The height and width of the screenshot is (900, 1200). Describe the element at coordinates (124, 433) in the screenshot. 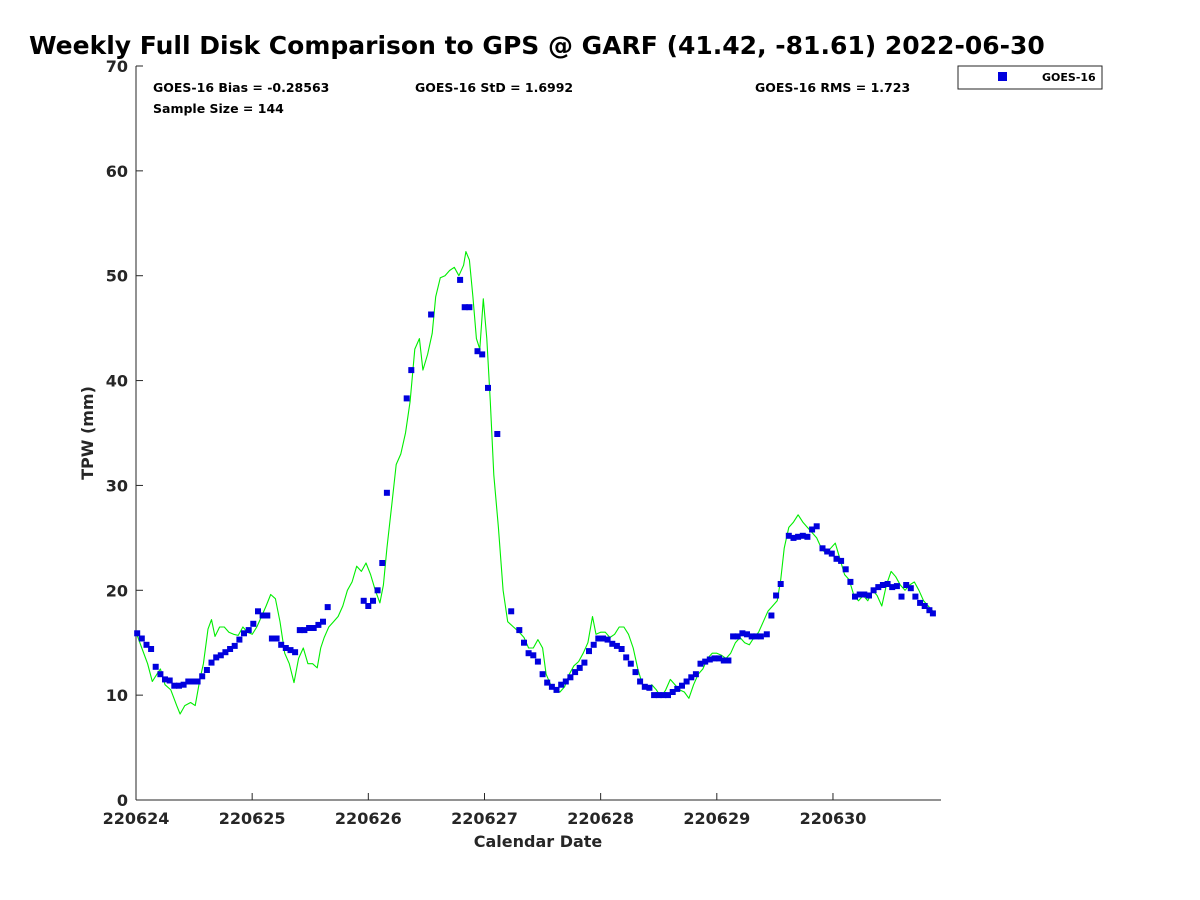

I see `y-ticks: 0 10 20 30 40 50 60 70` at that location.